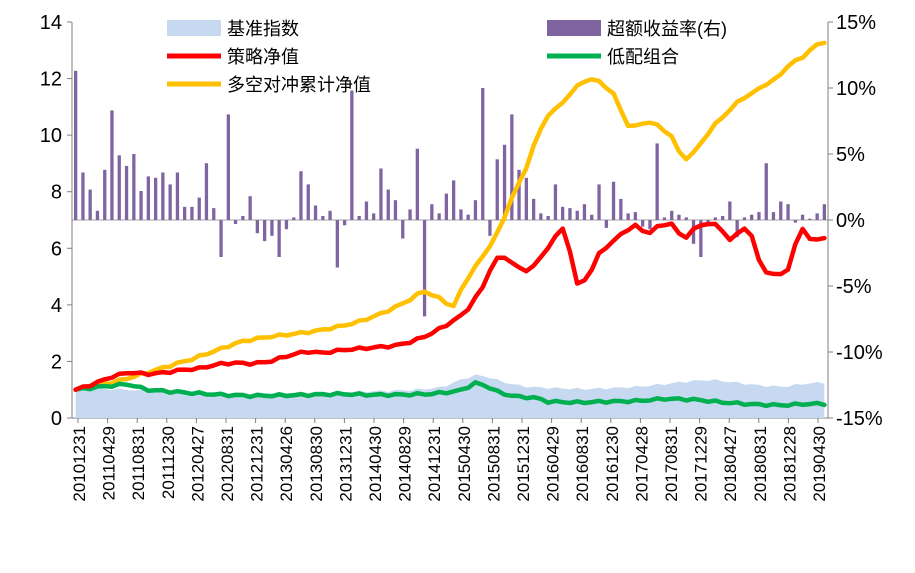  I want to click on benchmark-area-layer, so click(450, 396).